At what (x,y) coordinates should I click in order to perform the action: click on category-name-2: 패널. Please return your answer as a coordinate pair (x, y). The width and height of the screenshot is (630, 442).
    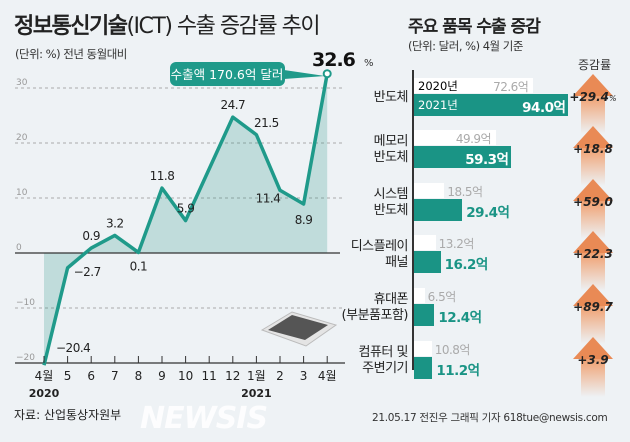
    Looking at the image, I should click on (396, 262).